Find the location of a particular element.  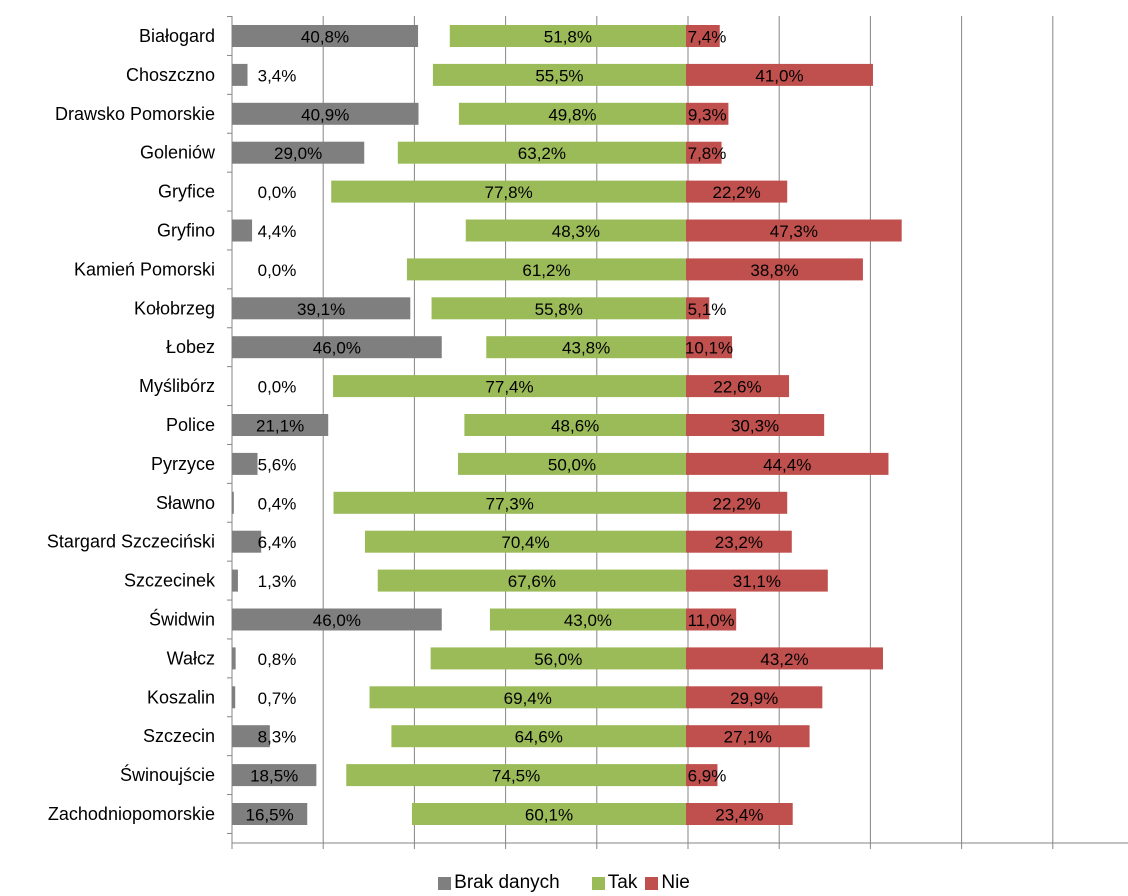

data-label-brak-danych: 0,0% is located at coordinates (277, 270).